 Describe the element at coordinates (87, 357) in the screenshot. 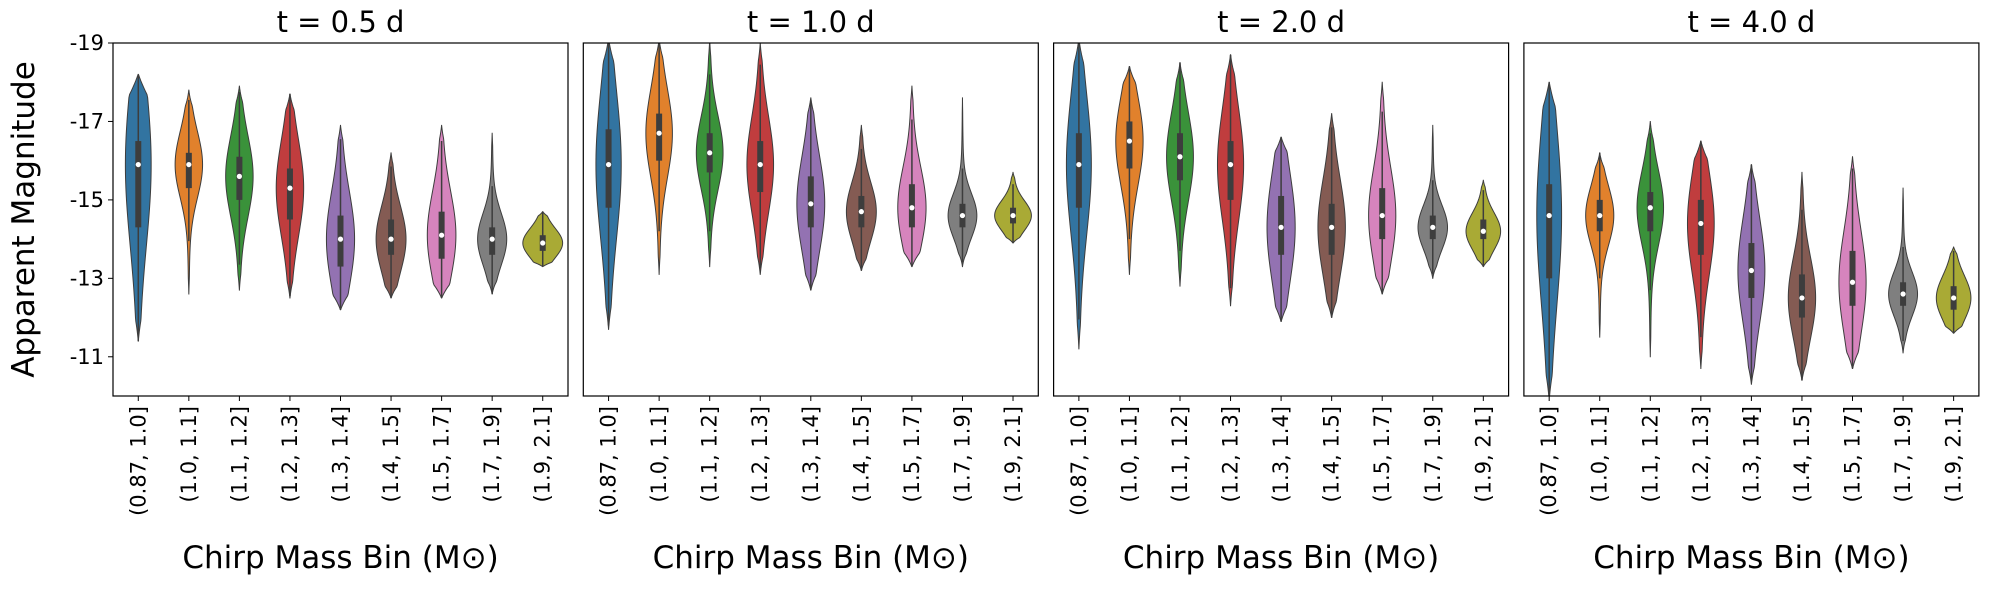

I see `y-tick-label: -11` at that location.